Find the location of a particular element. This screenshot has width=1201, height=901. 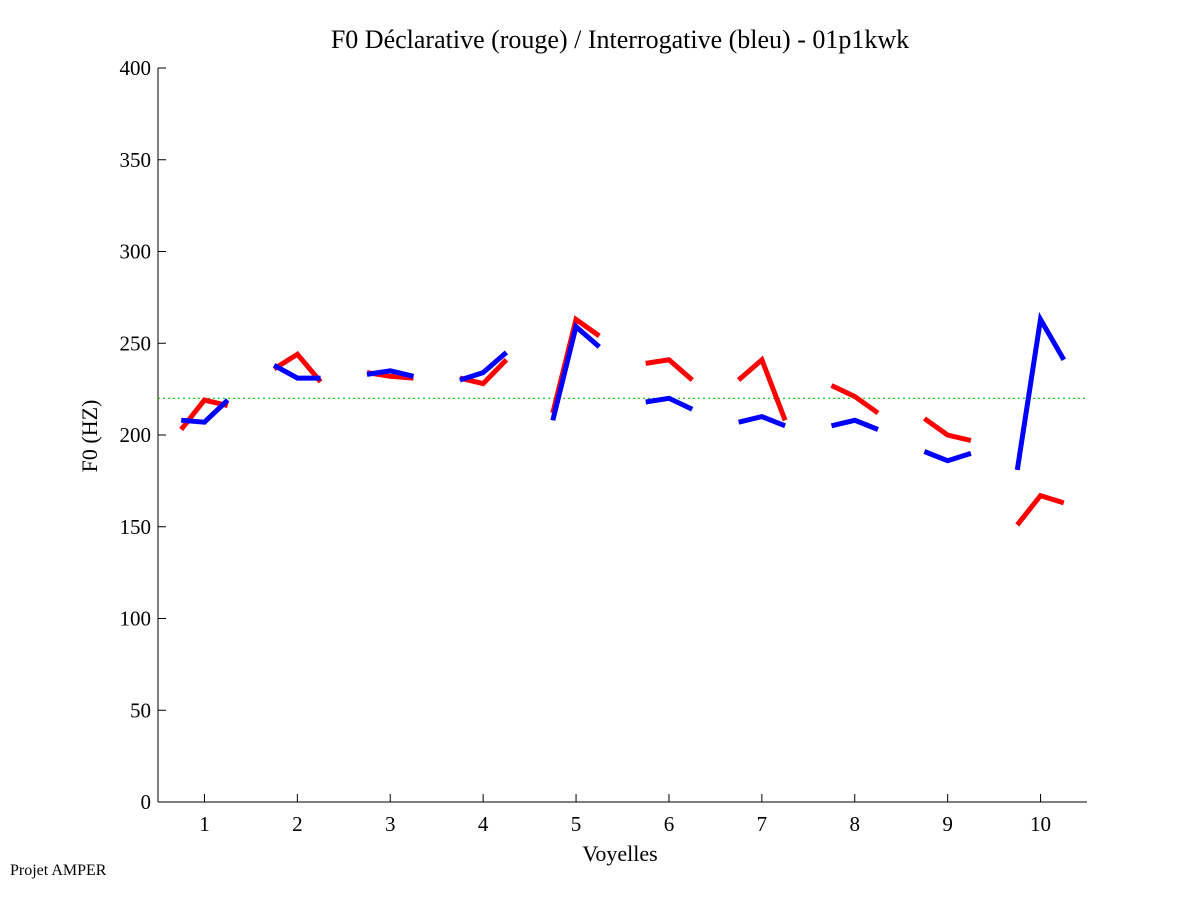

y-axis-label: F0 (HZ) is located at coordinates (89, 436).